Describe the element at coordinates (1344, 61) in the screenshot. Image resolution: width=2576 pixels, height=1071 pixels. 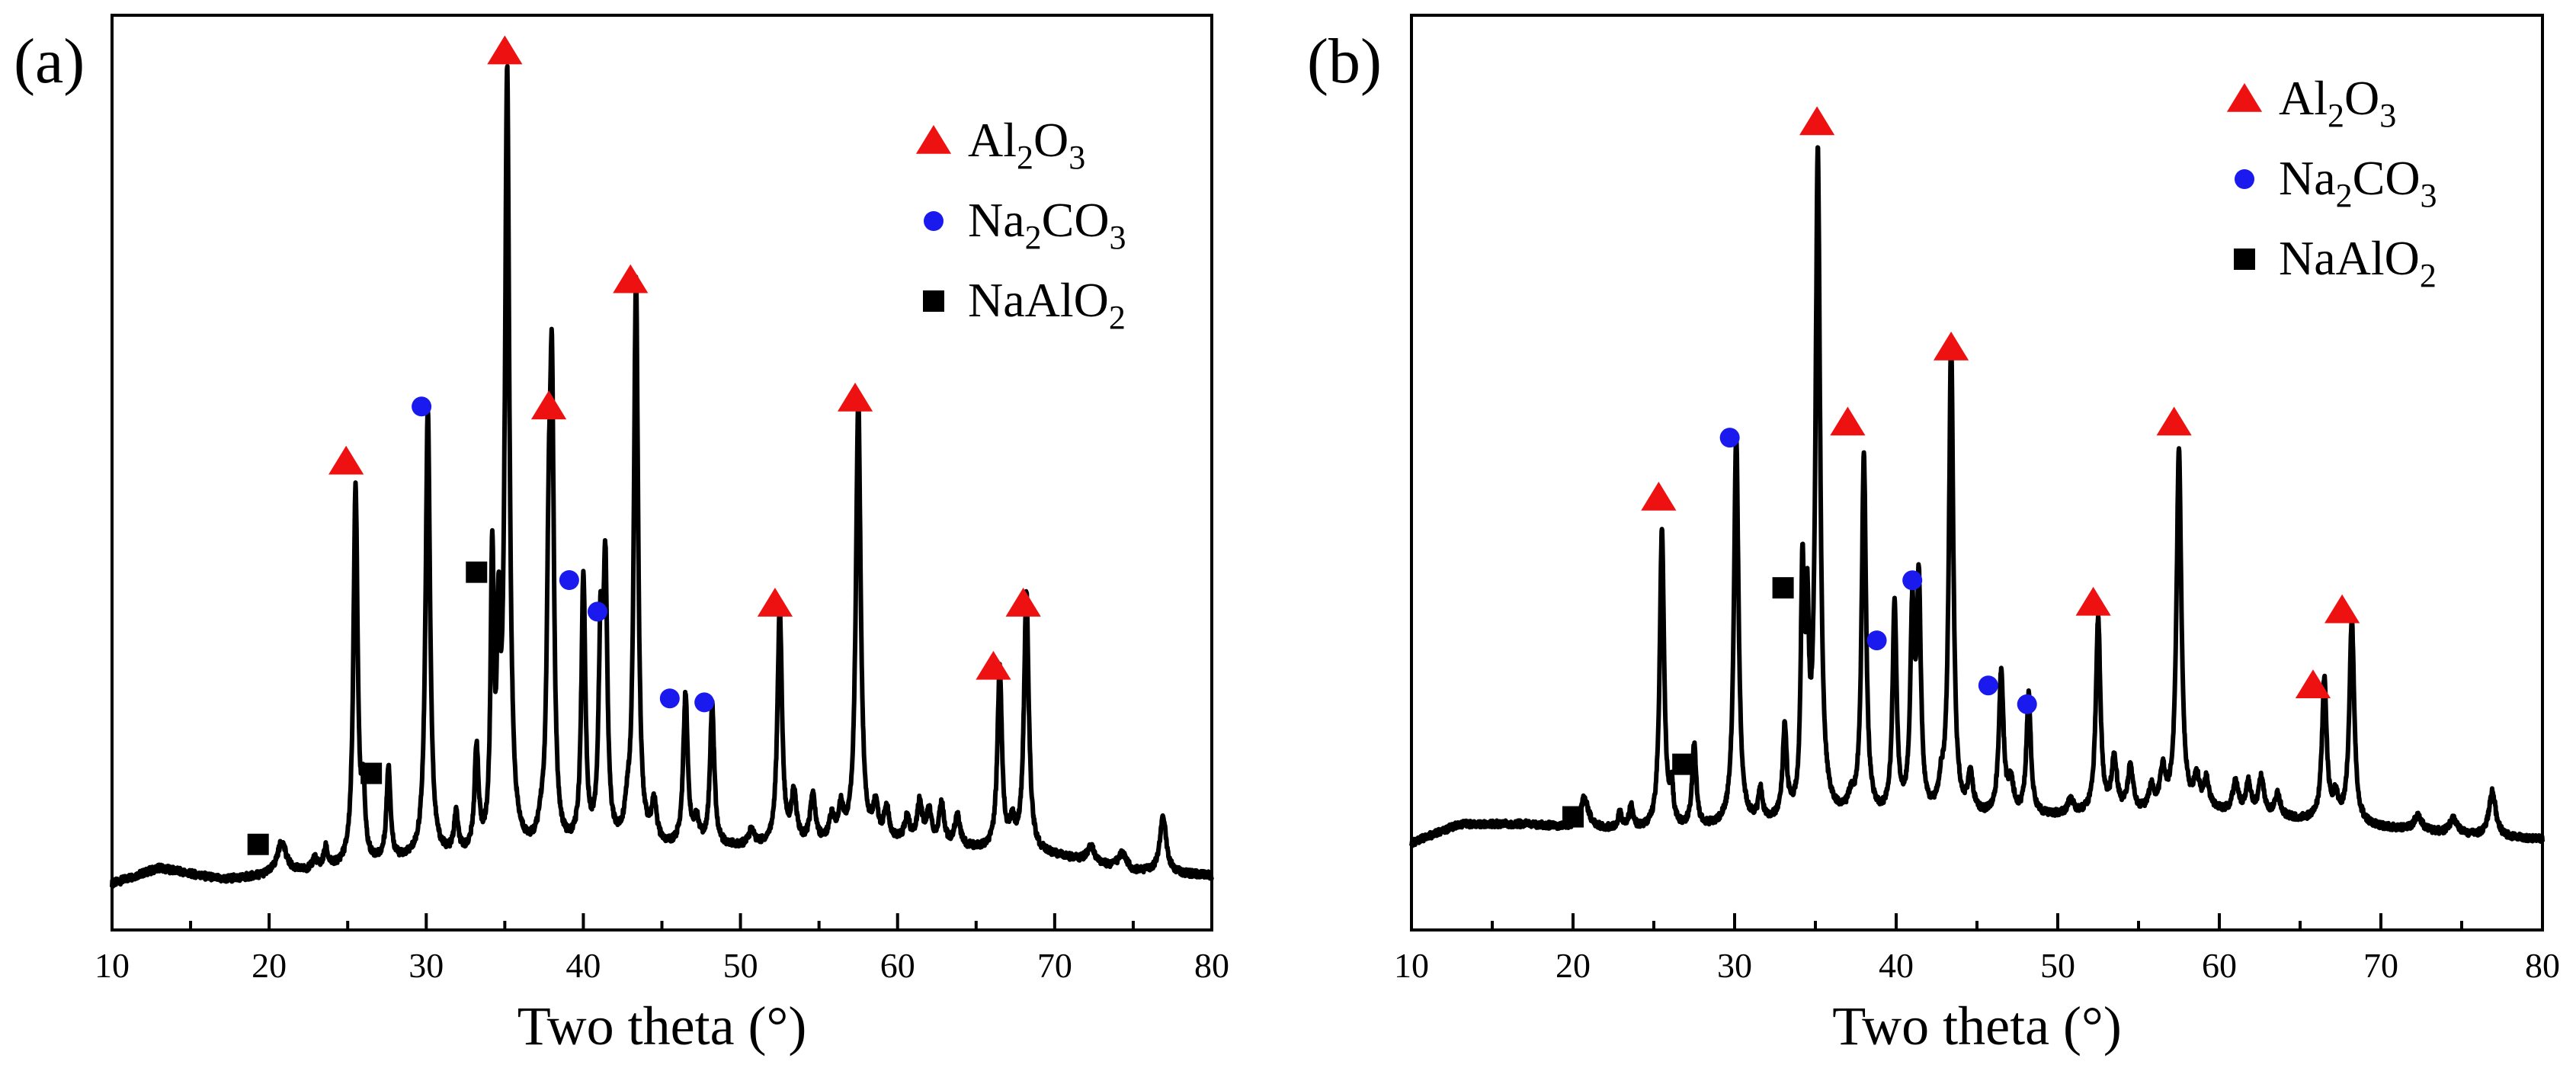
I see `panel-label: (b)` at that location.